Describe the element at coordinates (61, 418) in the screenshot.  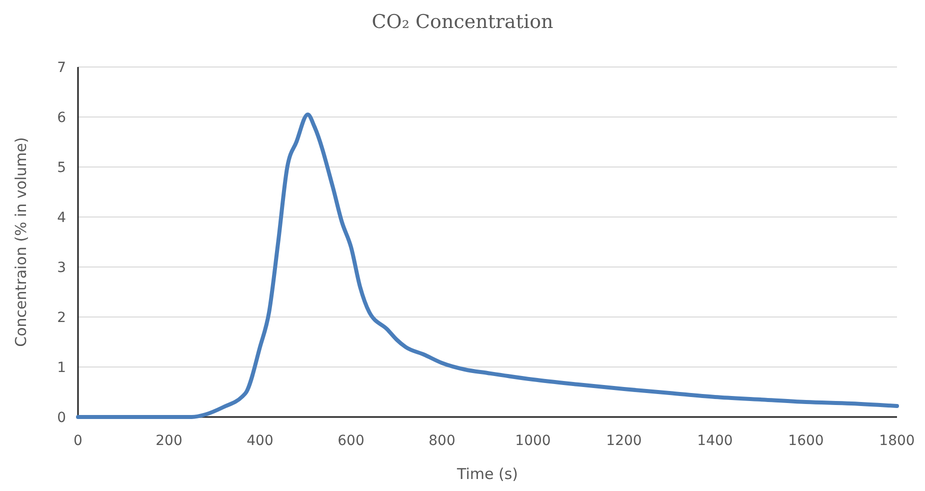
I see `y-tick-label: 0` at that location.